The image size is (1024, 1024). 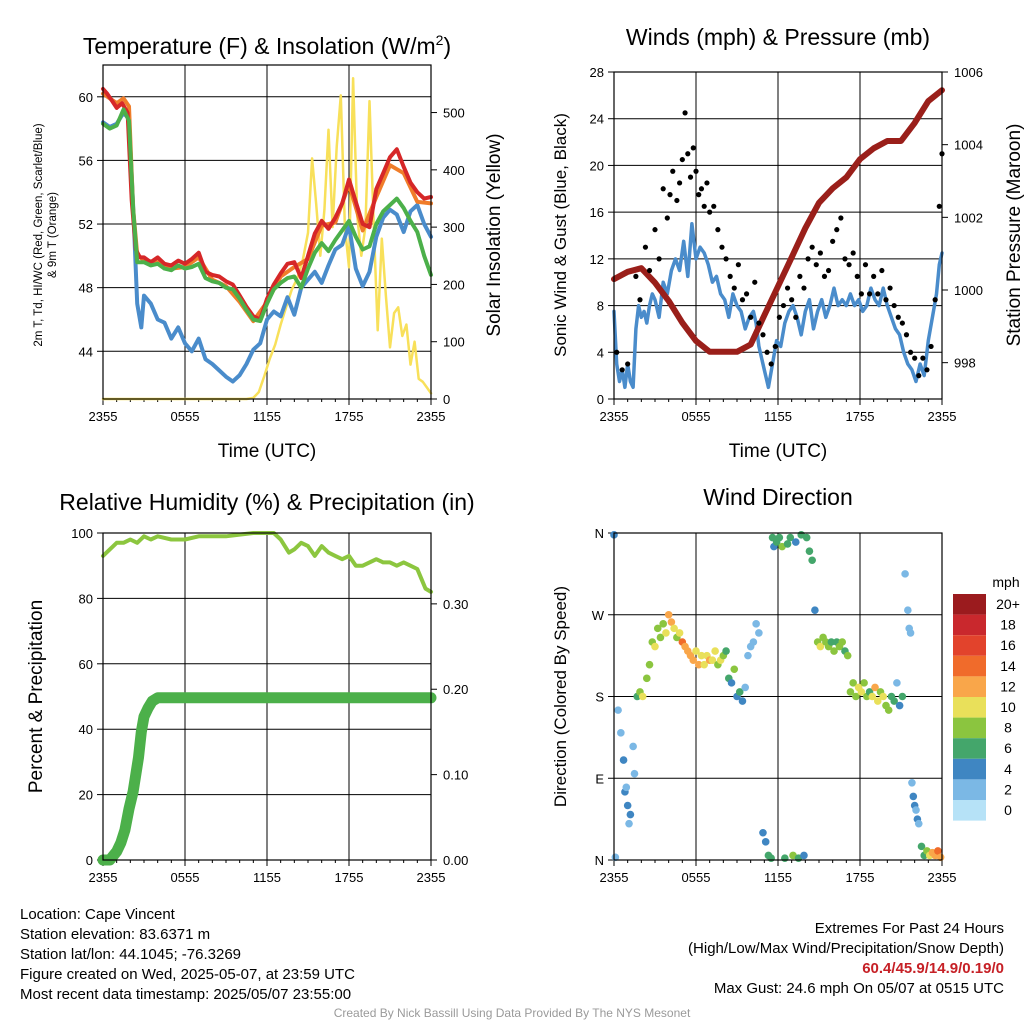 I want to click on y2-tick-label: 0.30, so click(x=455, y=604).